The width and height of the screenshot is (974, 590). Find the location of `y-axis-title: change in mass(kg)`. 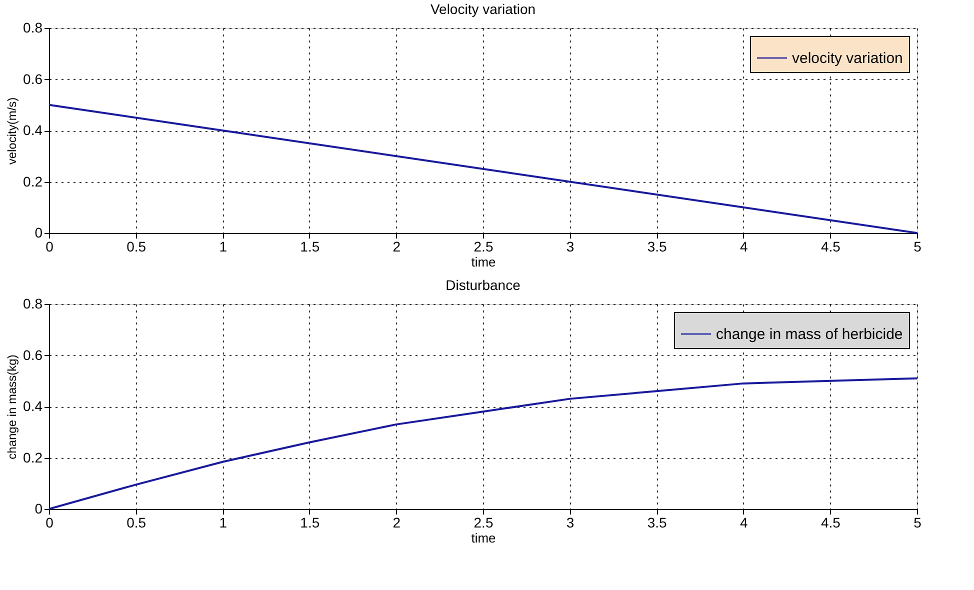

y-axis-title: change in mass(kg) is located at coordinates (12, 407).